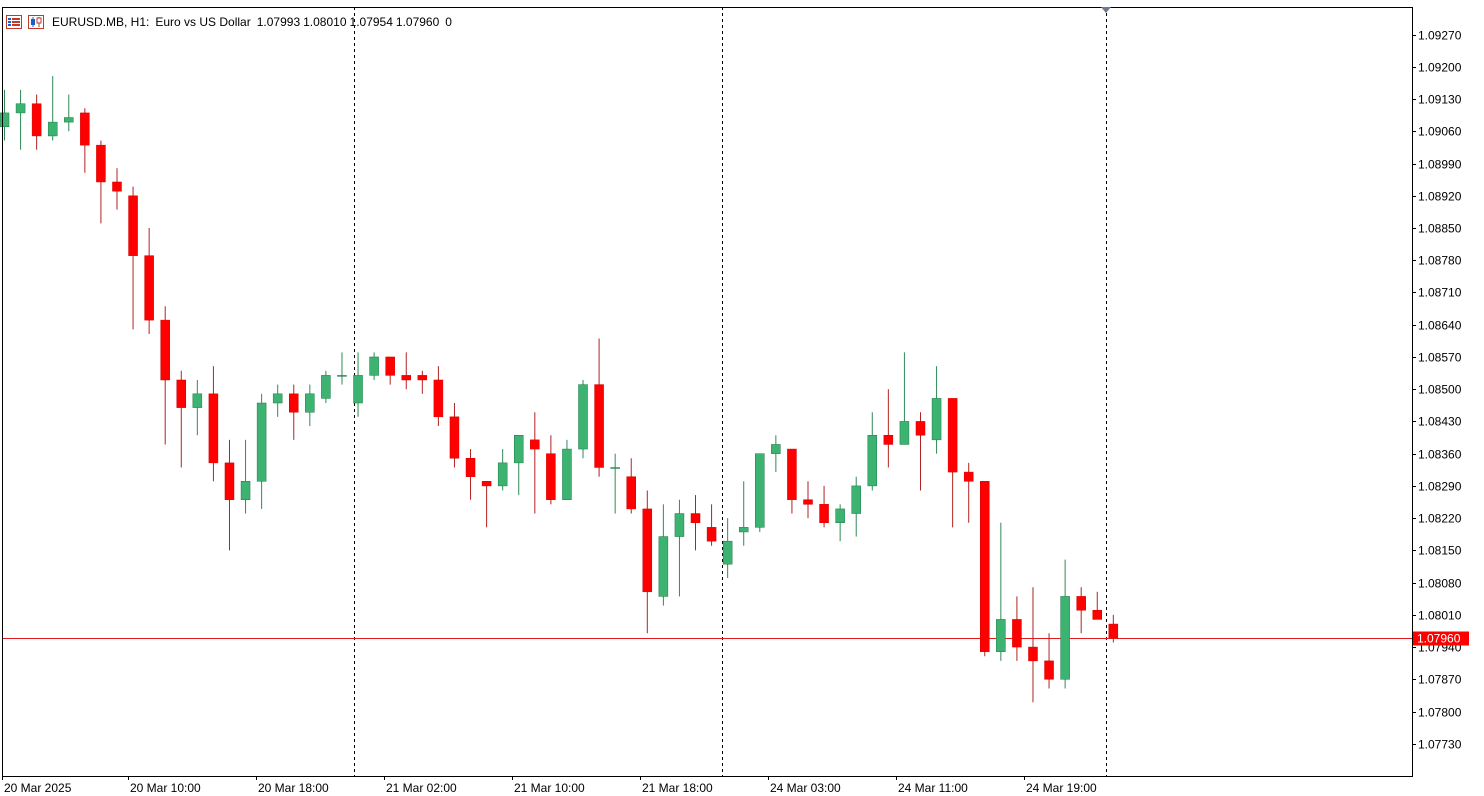  I want to click on y-tick-label: 1.07870, so click(1440, 680).